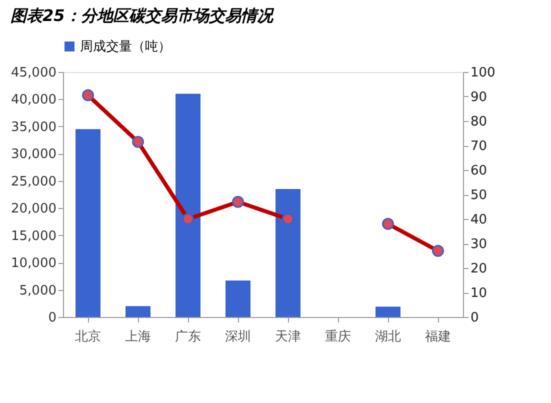 The width and height of the screenshot is (551, 403). Describe the element at coordinates (37, 290) in the screenshot. I see `y-tick-label: 5,000` at that location.